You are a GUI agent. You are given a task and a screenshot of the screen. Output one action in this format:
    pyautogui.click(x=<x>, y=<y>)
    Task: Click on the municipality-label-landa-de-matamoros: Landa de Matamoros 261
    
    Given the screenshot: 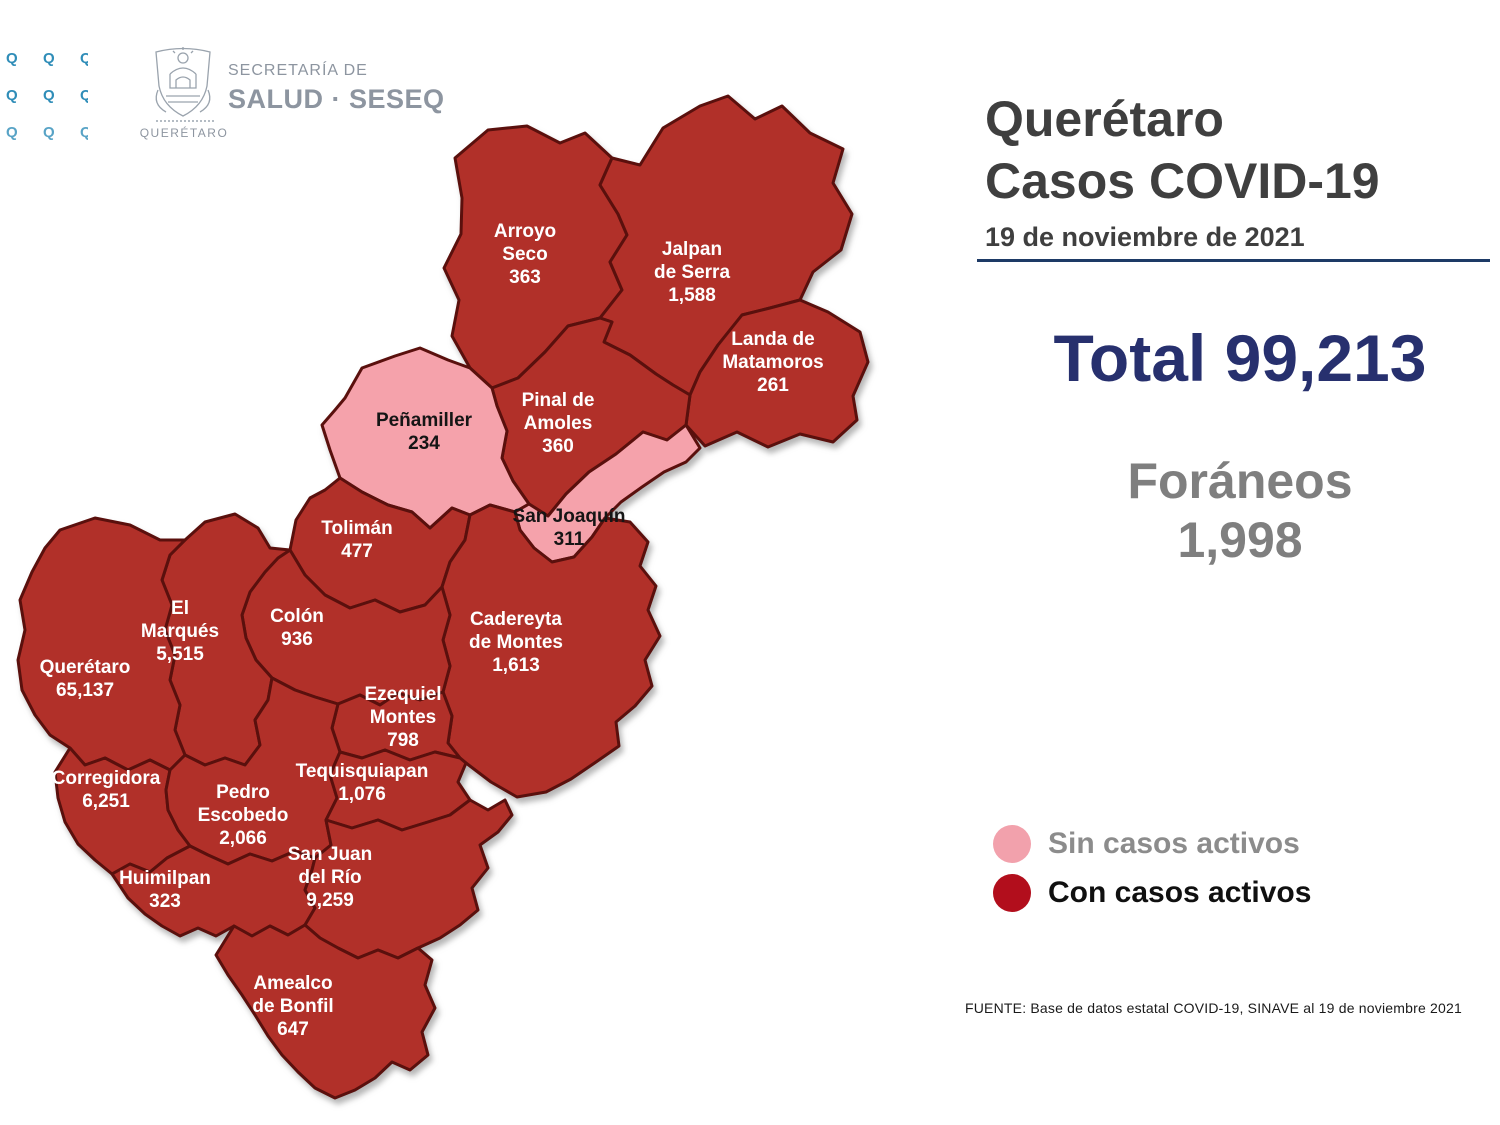 What is the action you would take?
    pyautogui.click(x=772, y=363)
    